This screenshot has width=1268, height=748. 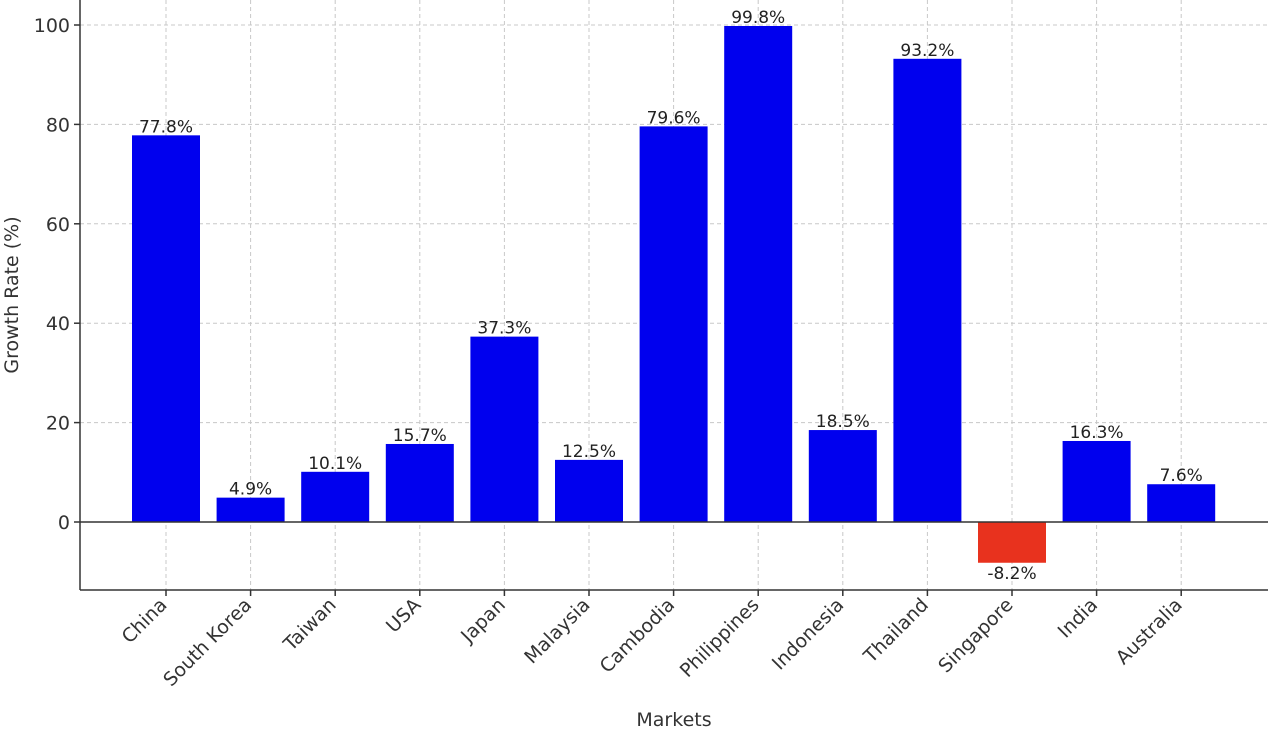 I want to click on y-tick-label: 0, so click(x=64, y=523).